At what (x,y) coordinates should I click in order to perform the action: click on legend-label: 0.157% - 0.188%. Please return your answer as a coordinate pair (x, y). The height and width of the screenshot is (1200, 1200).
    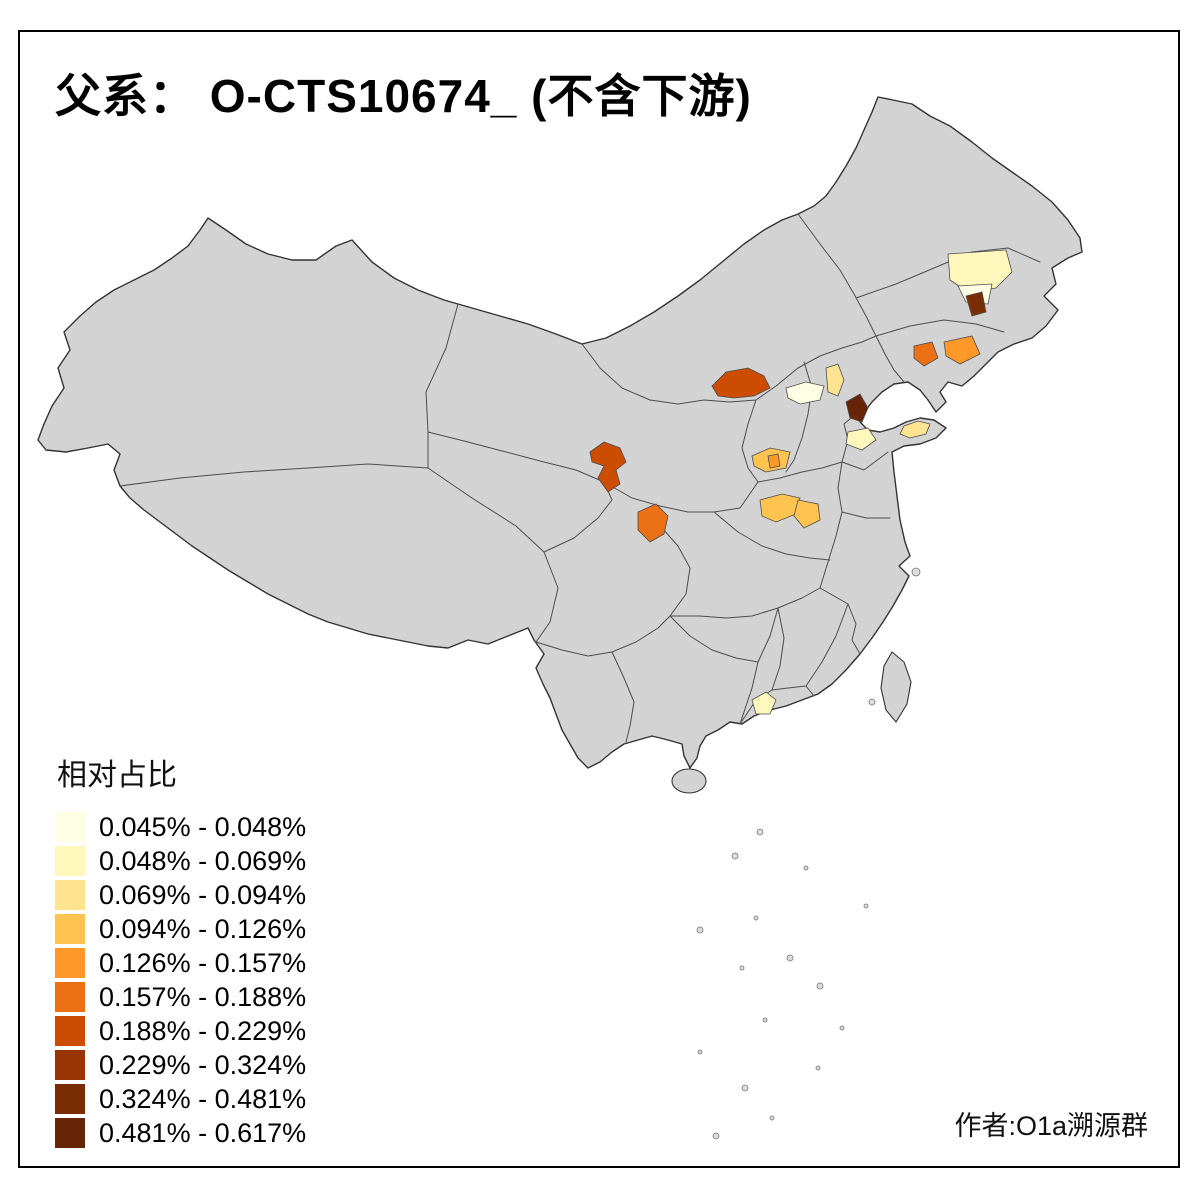
    Looking at the image, I should click on (203, 996).